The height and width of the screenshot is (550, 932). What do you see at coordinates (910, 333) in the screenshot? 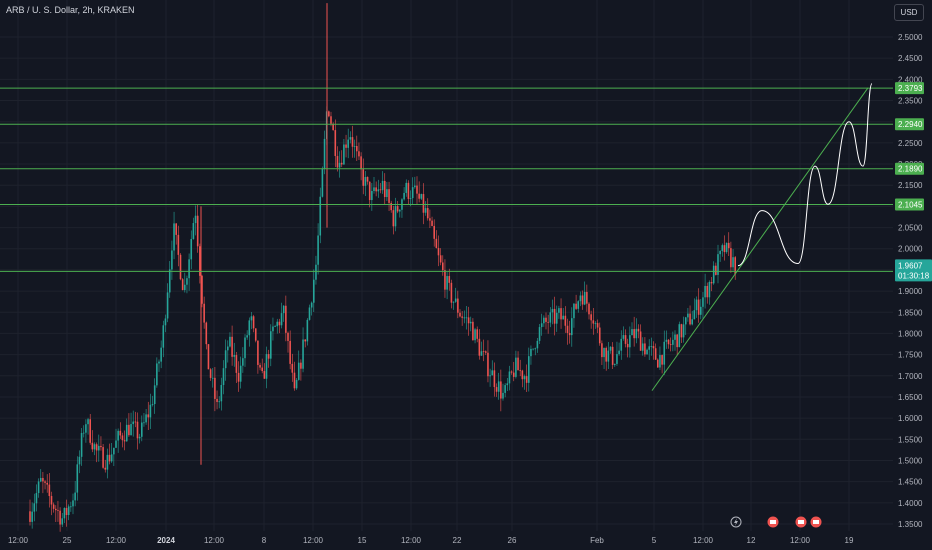
I see `y-tick-label: 1.8000` at bounding box center [910, 333].